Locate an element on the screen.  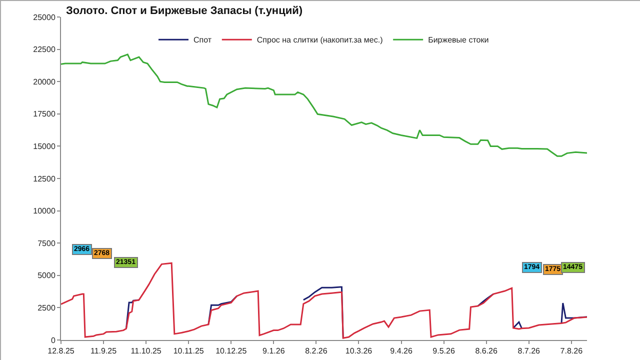
y-tick-label: 7500 is located at coordinates (47, 243).